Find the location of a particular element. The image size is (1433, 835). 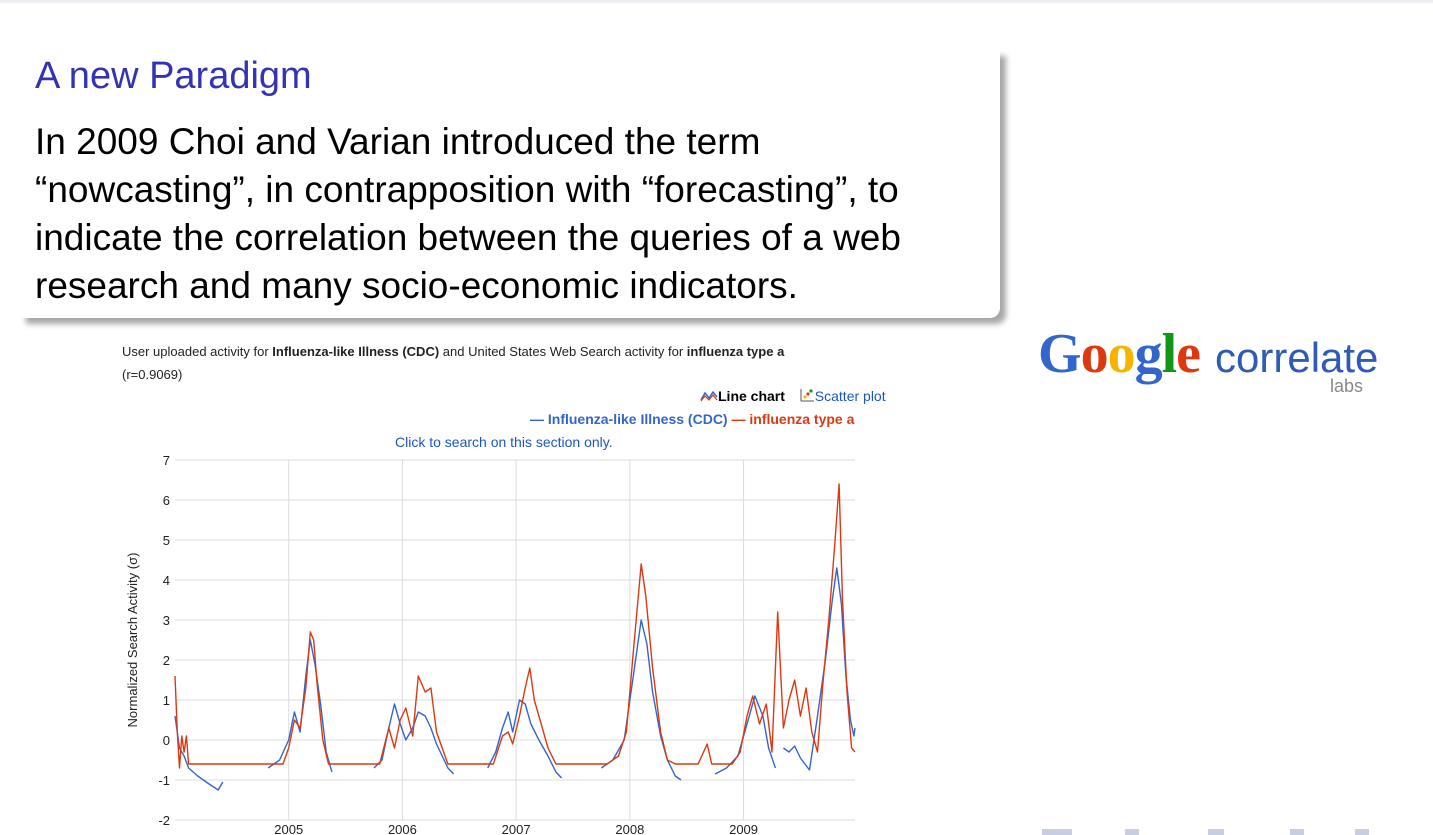

chart-title-part-2: Influenza-like Illness (CDC) is located at coordinates (356, 351).